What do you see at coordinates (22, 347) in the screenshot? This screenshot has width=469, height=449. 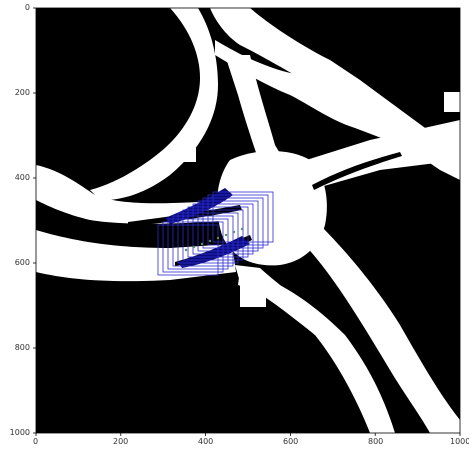 I see `y-tick-label: 800` at bounding box center [22, 347].